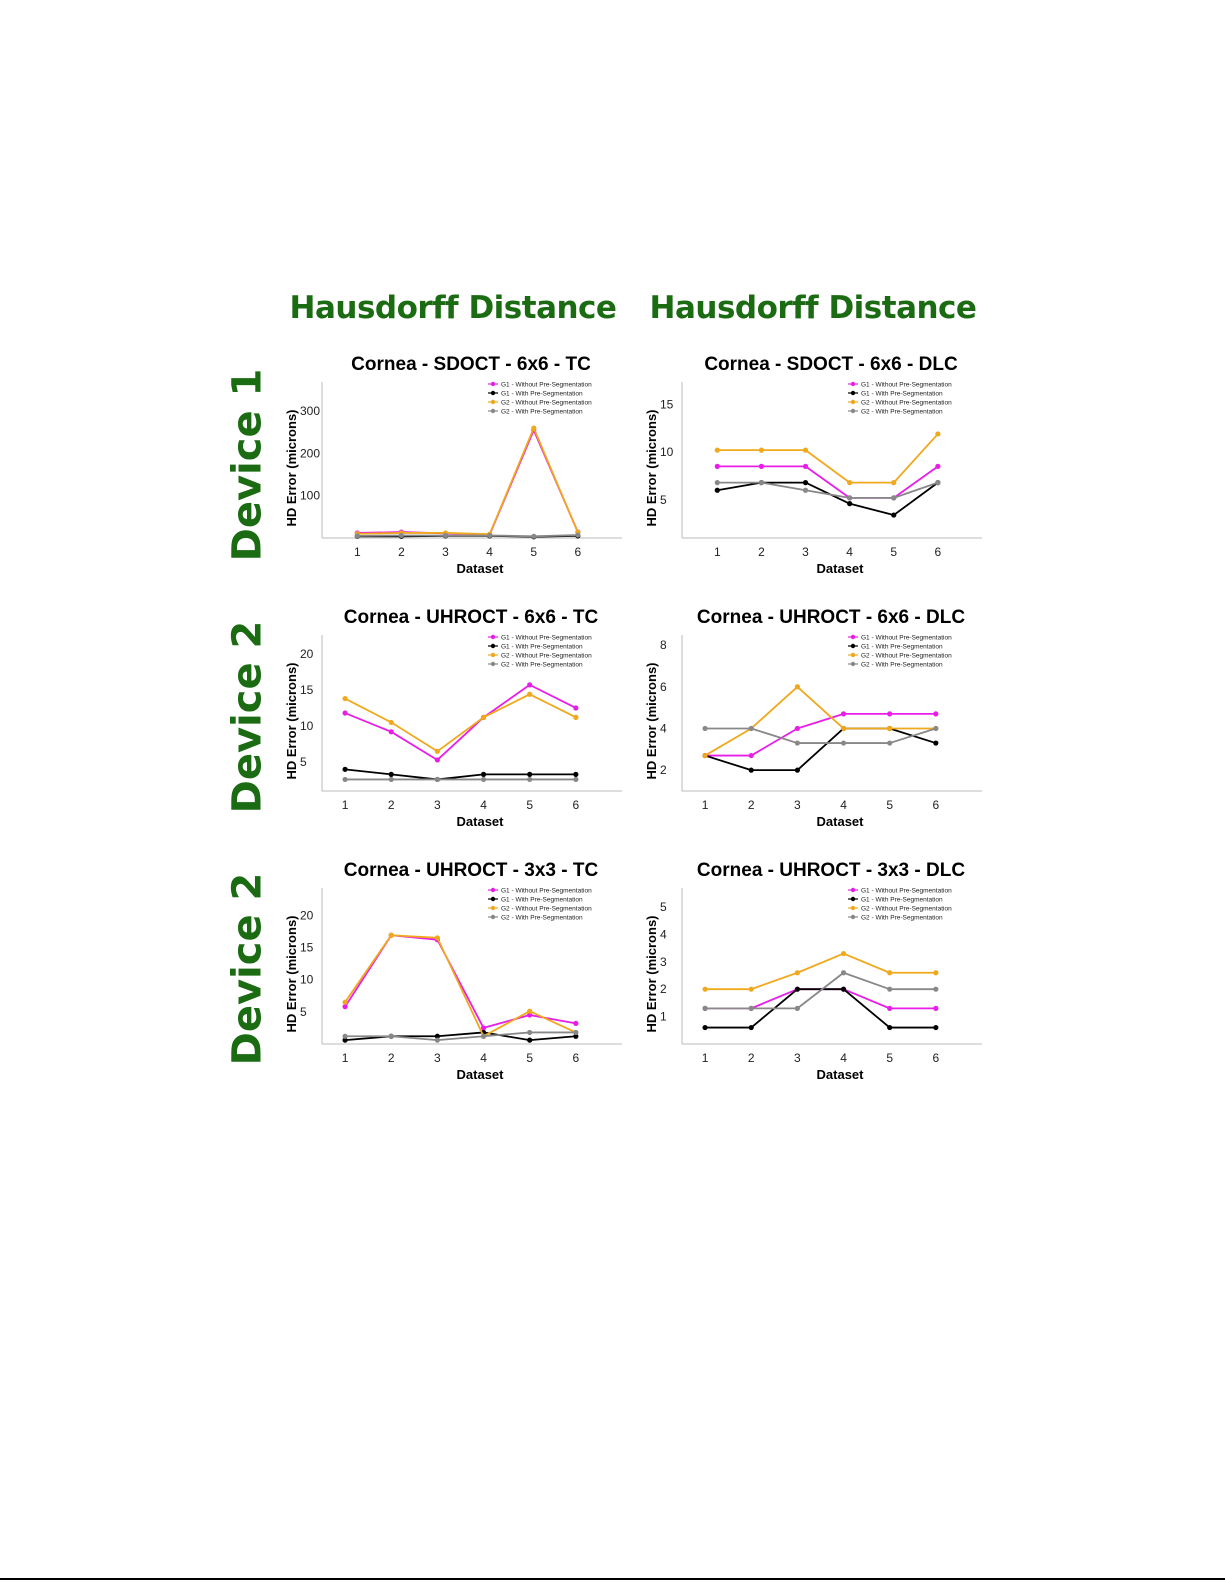  What do you see at coordinates (889, 805) in the screenshot?
I see `x-tick-label: 5` at bounding box center [889, 805].